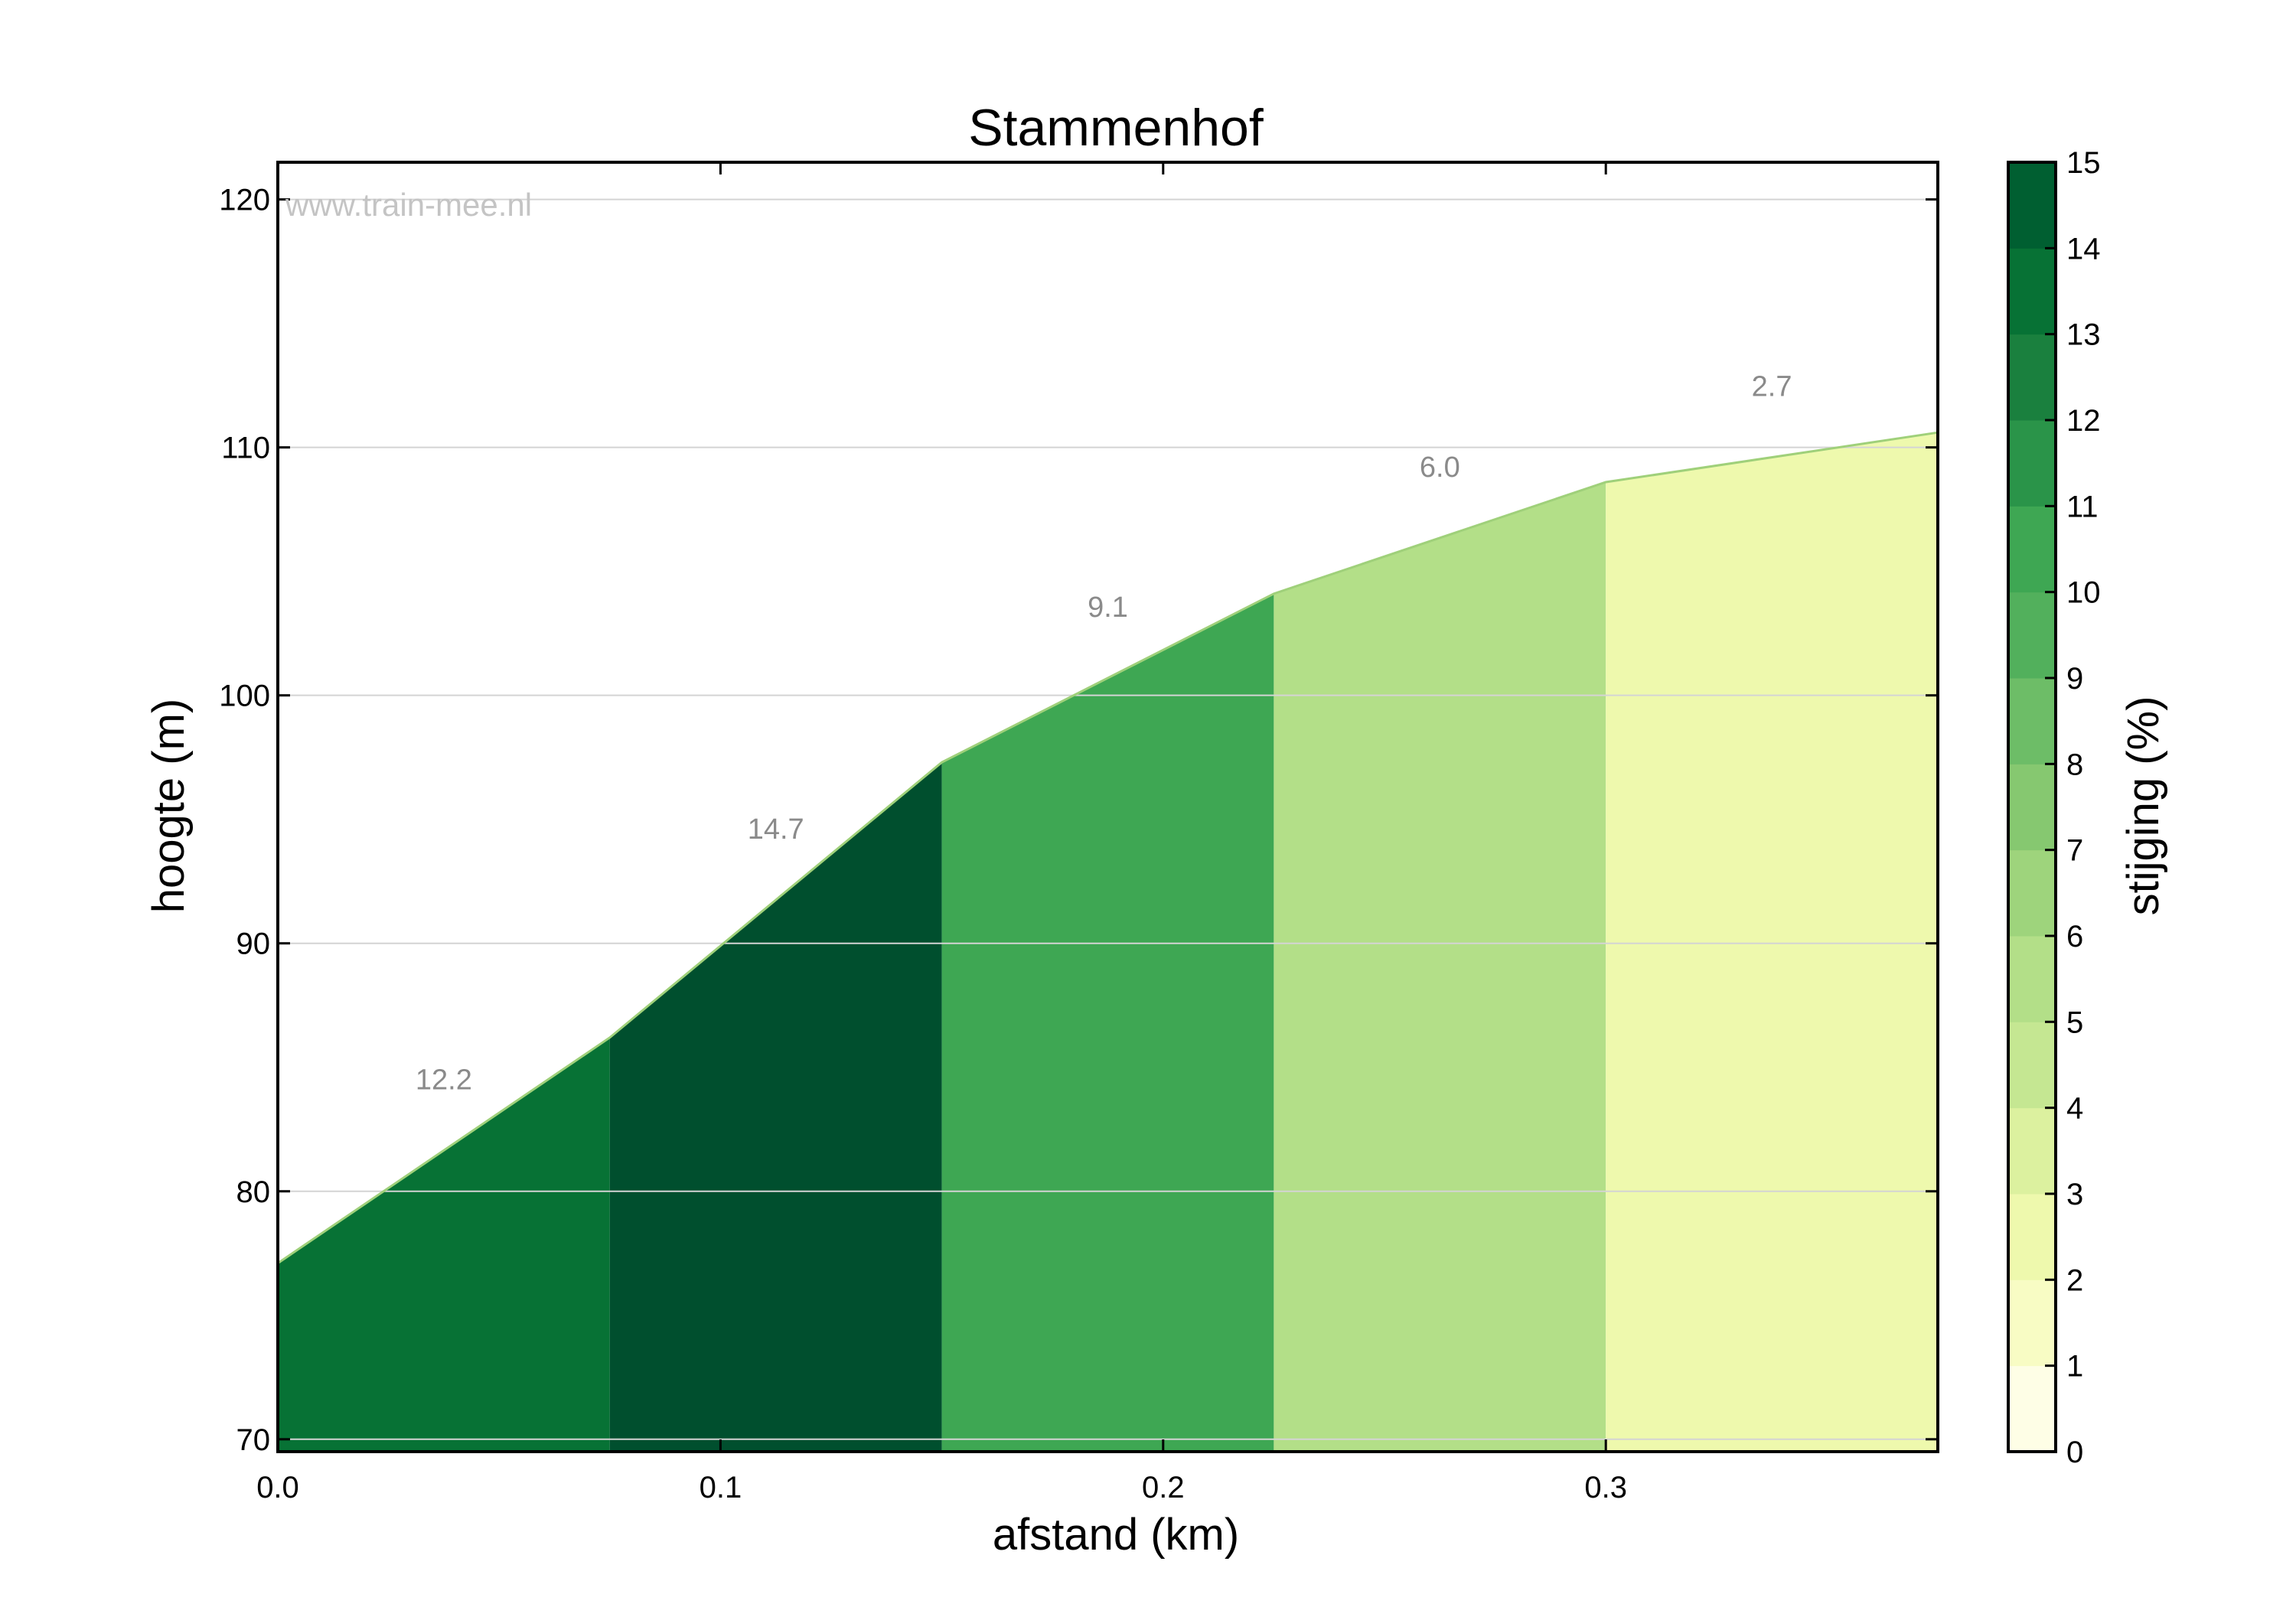  What do you see at coordinates (1440, 467) in the screenshot?
I see `segment-label: 6.0` at bounding box center [1440, 467].